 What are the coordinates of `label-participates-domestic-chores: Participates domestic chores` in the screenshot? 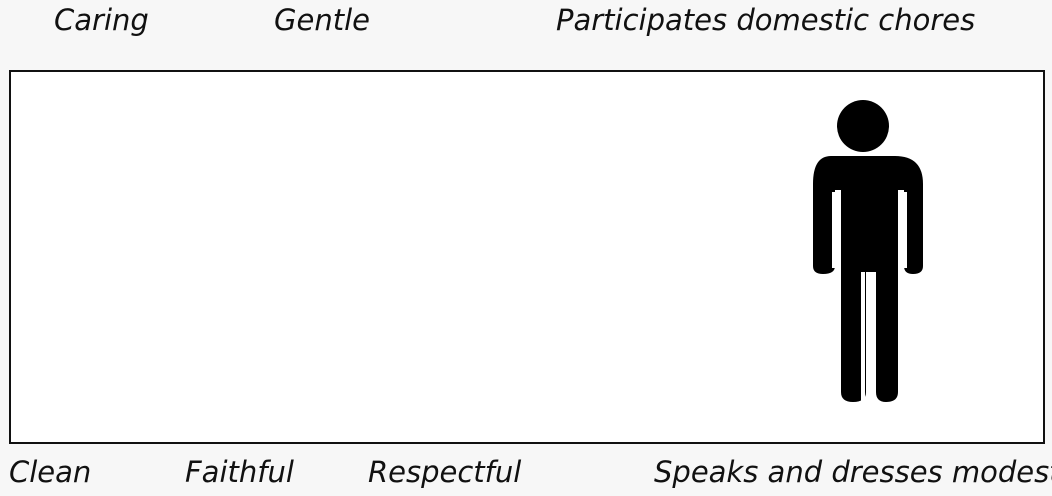 It's located at (766, 20).